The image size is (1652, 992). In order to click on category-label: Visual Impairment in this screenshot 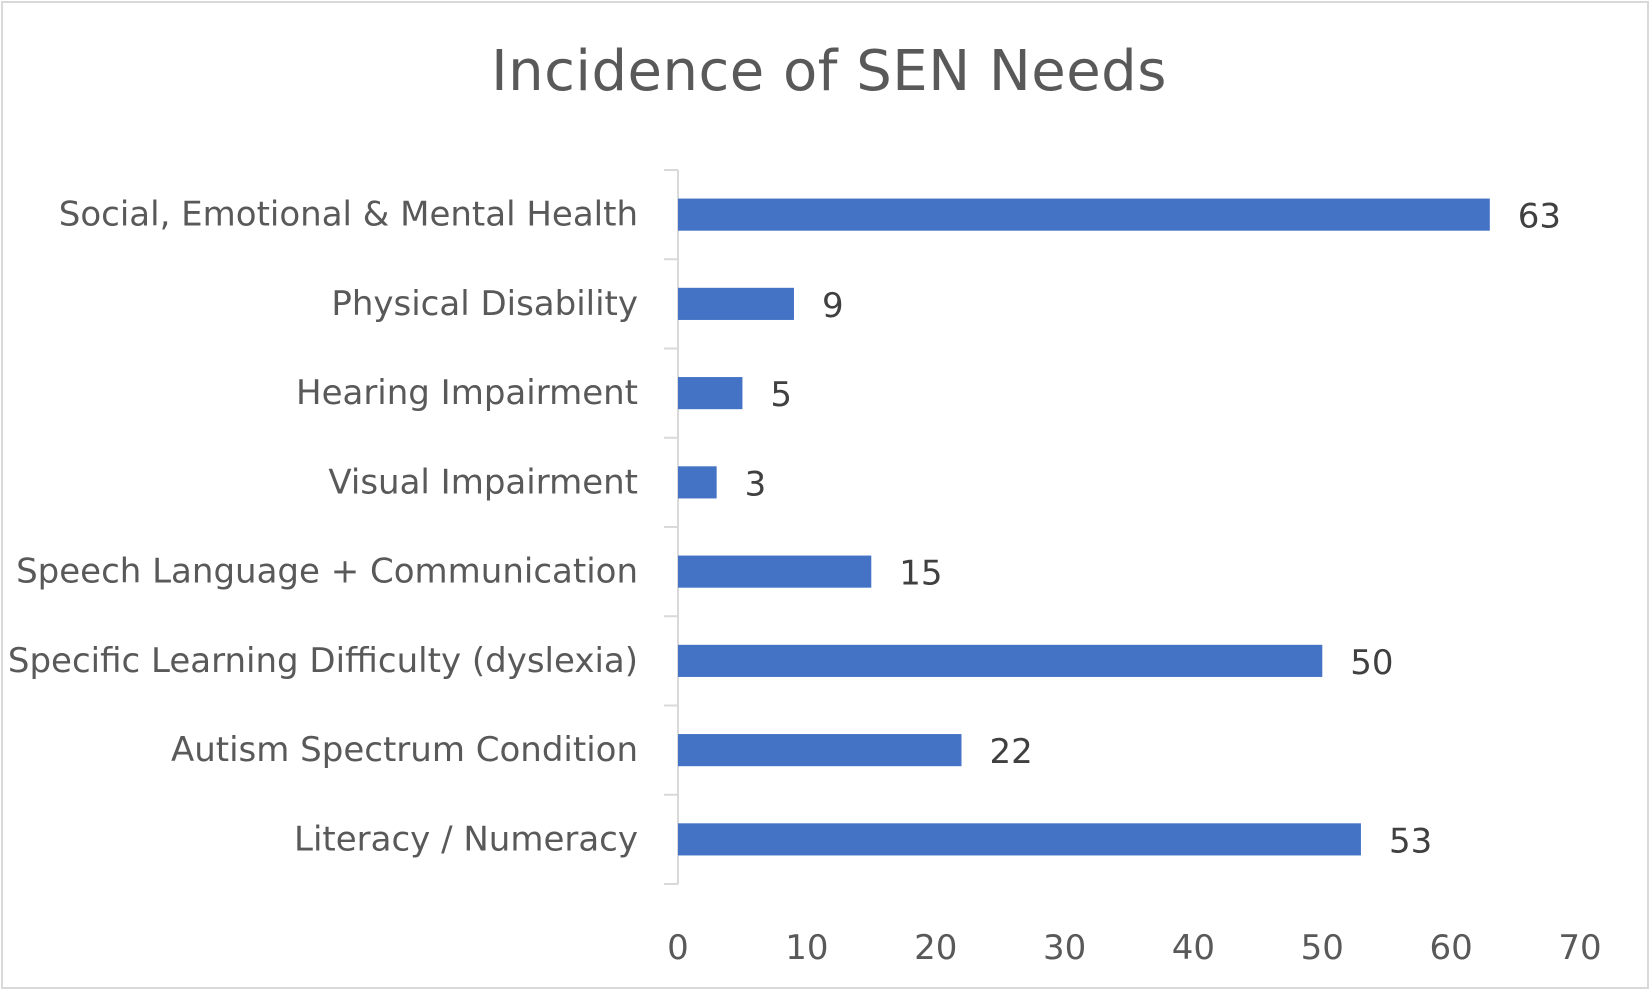, I will do `click(483, 482)`.